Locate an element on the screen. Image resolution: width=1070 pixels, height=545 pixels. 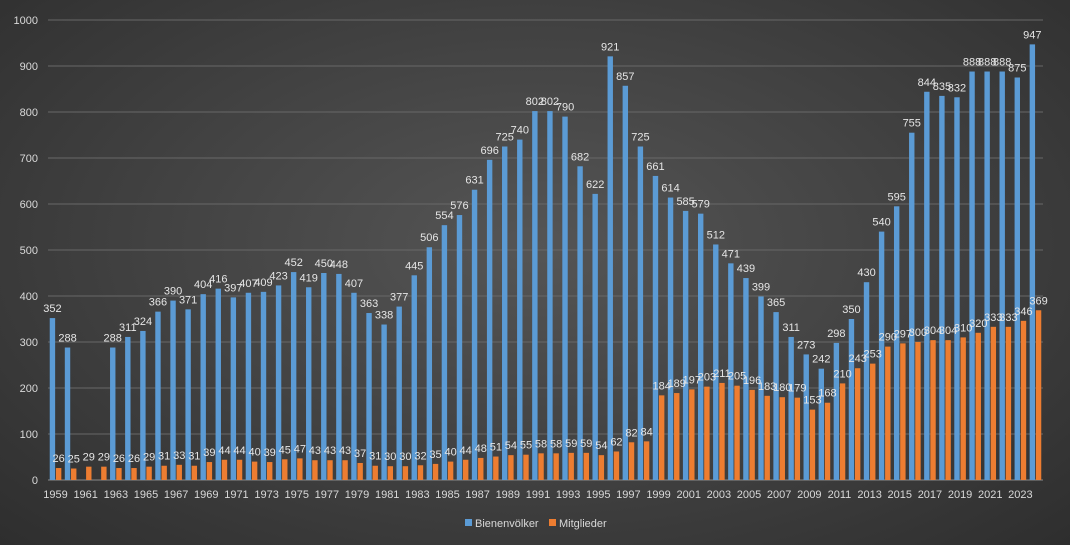
data-label-bienenvoelker: 875 is located at coordinates (1017, 69).